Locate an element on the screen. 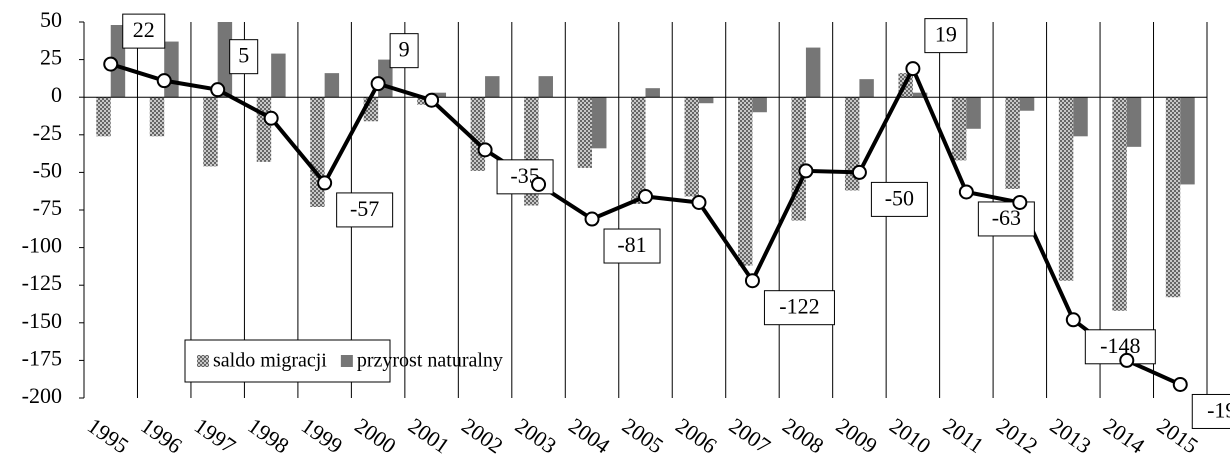 This screenshot has width=1230, height=465. y-tick-label: -200 is located at coordinates (42, 395).